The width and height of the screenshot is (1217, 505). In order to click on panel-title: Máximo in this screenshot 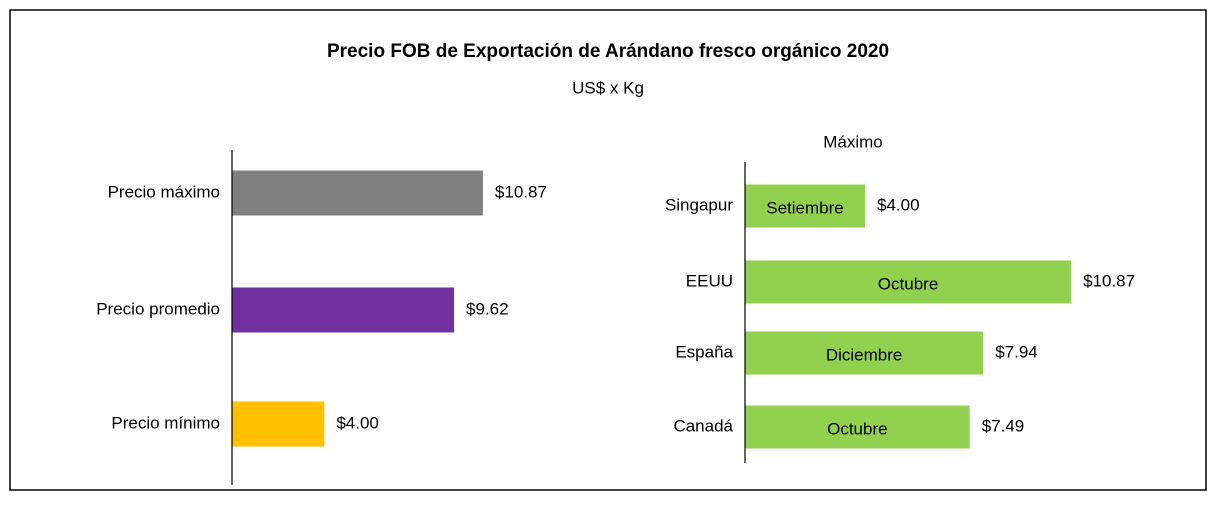, I will do `click(853, 141)`.